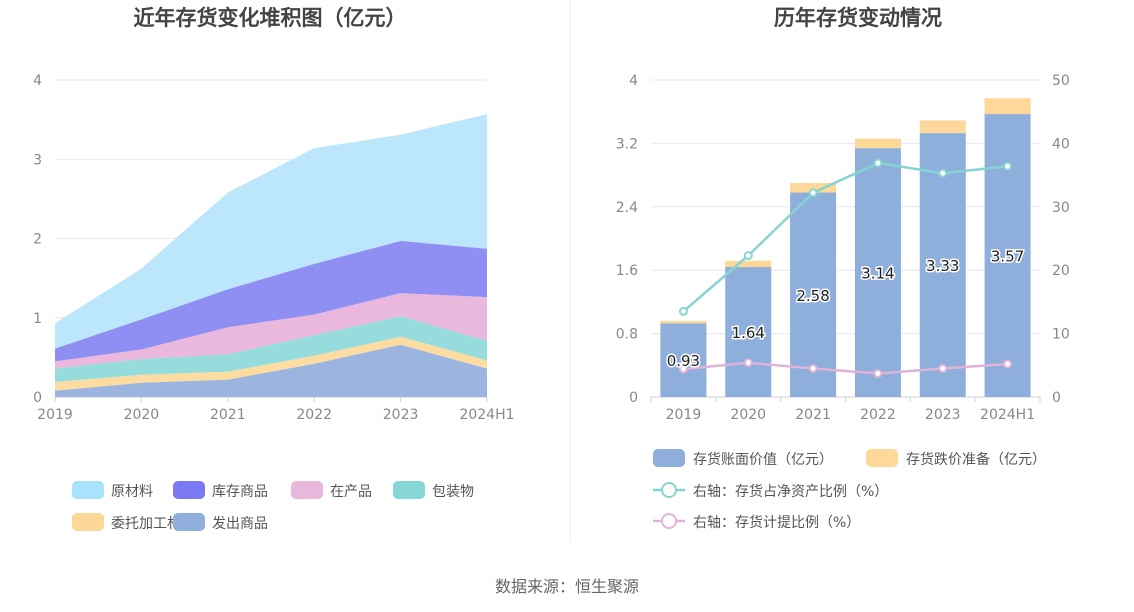 Image resolution: width=1134 pixels, height=612 pixels. What do you see at coordinates (1061, 81) in the screenshot?
I see `right-right-y-tick-label: 50` at bounding box center [1061, 81].